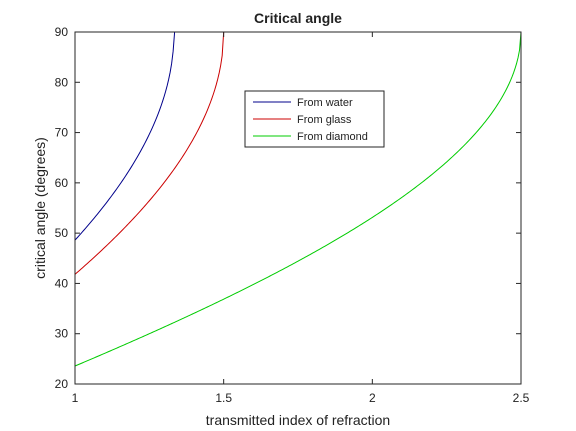 This screenshot has height=431, width=576. Describe the element at coordinates (62, 334) in the screenshot. I see `y-tick-label: 30` at that location.